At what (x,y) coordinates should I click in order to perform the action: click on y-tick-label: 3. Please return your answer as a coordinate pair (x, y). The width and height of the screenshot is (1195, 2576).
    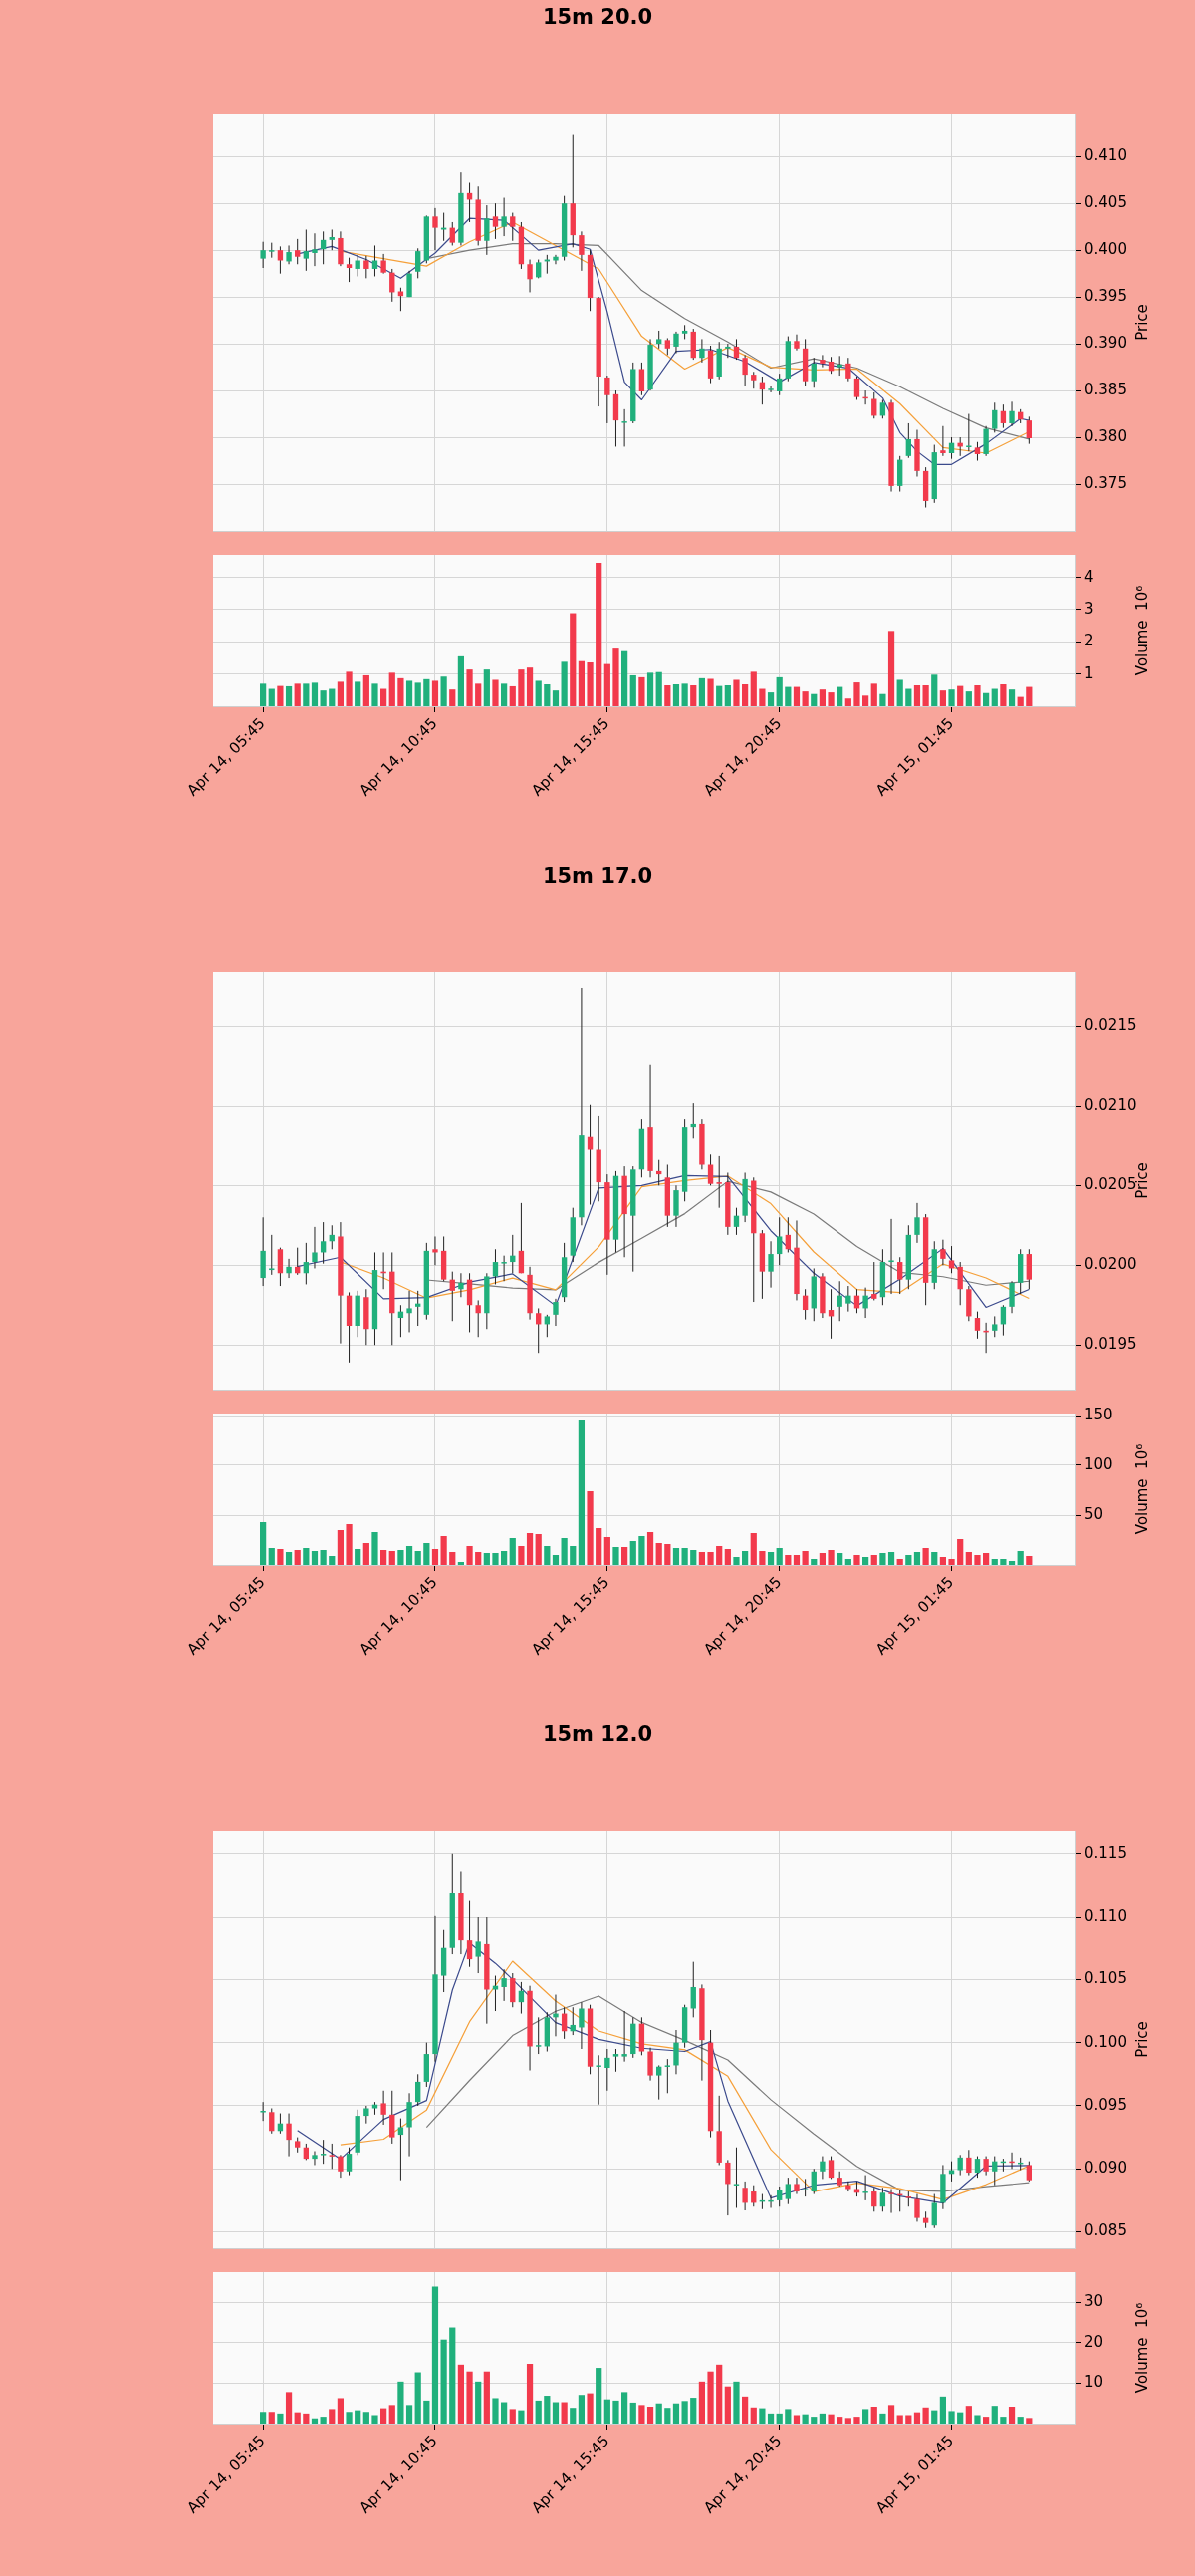
    Looking at the image, I should click on (1089, 608).